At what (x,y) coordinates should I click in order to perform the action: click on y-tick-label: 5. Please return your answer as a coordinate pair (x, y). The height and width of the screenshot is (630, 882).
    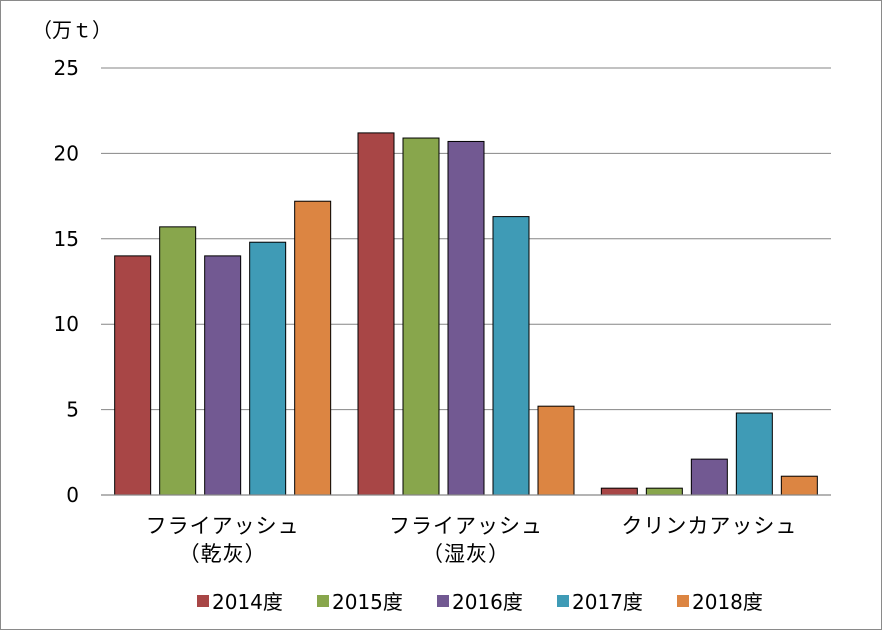
    Looking at the image, I should click on (72, 410).